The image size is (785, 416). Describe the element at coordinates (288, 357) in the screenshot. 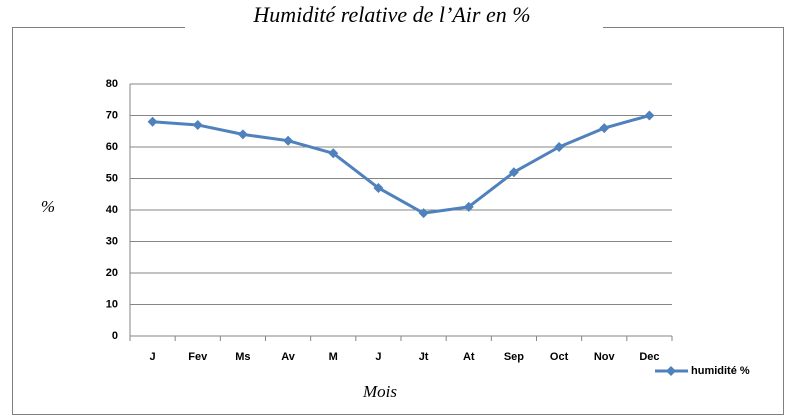

I see `x-tick-label: Av` at that location.